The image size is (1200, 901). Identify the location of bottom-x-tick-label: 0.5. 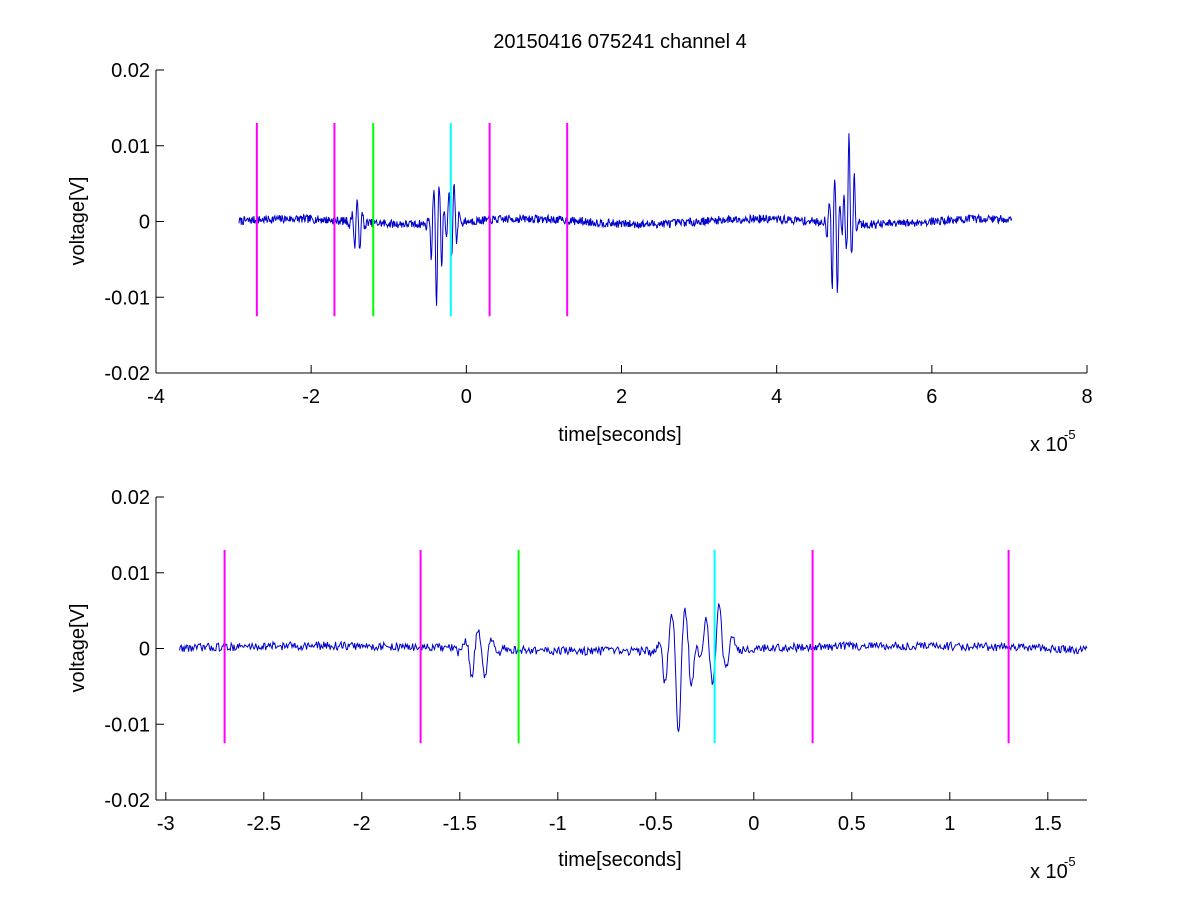
(852, 824).